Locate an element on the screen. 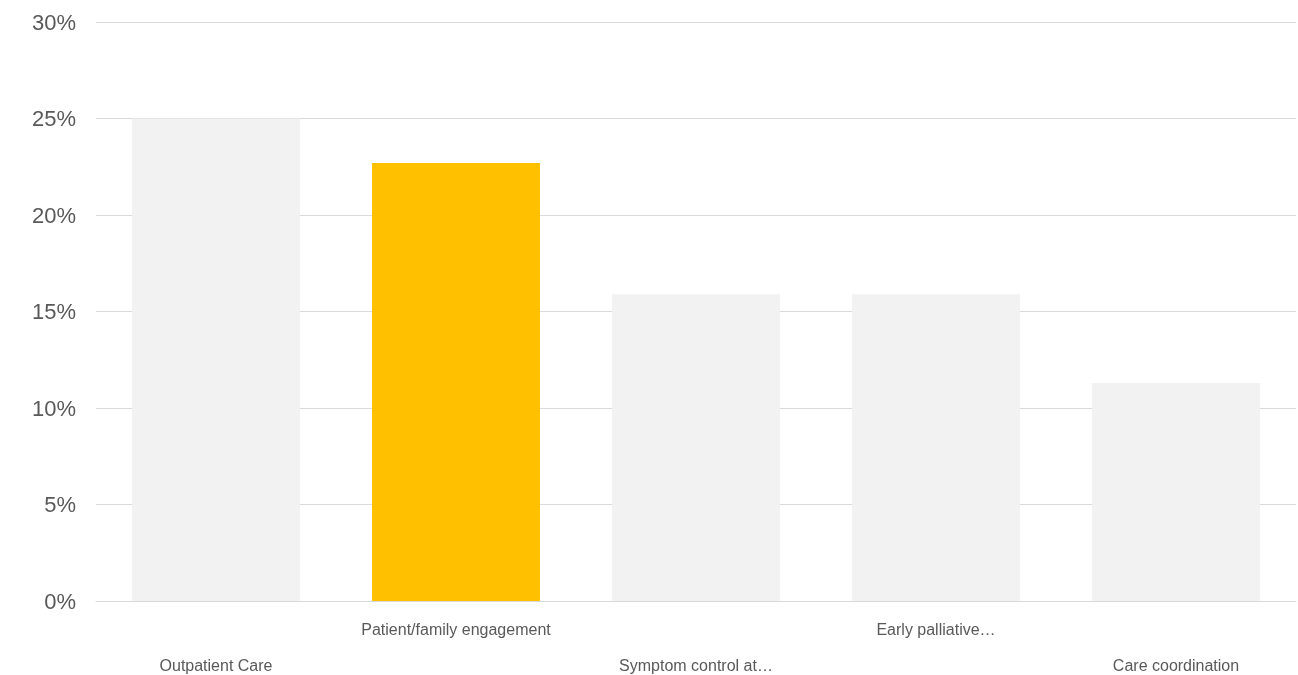  y-tick-label: 10% is located at coordinates (53, 408).